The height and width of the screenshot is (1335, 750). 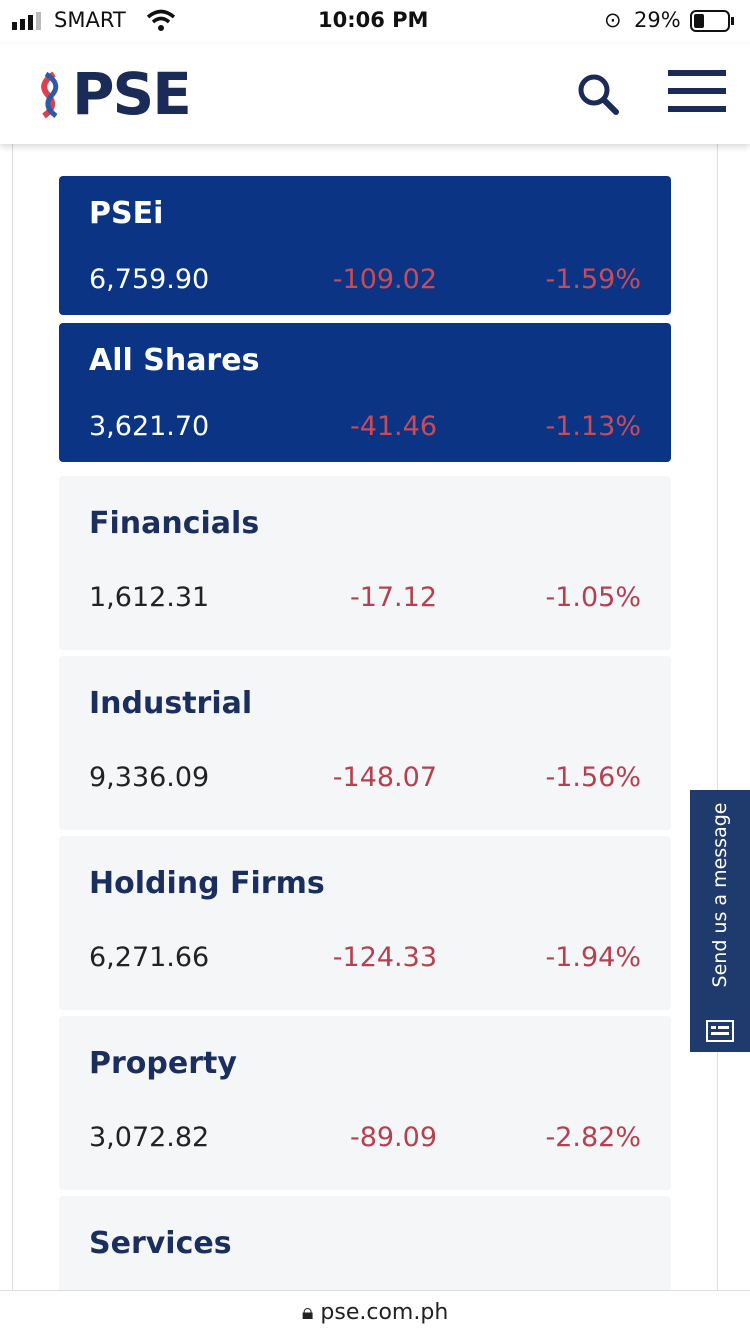 What do you see at coordinates (593, 426) in the screenshot?
I see `index-percent: -1.13%` at bounding box center [593, 426].